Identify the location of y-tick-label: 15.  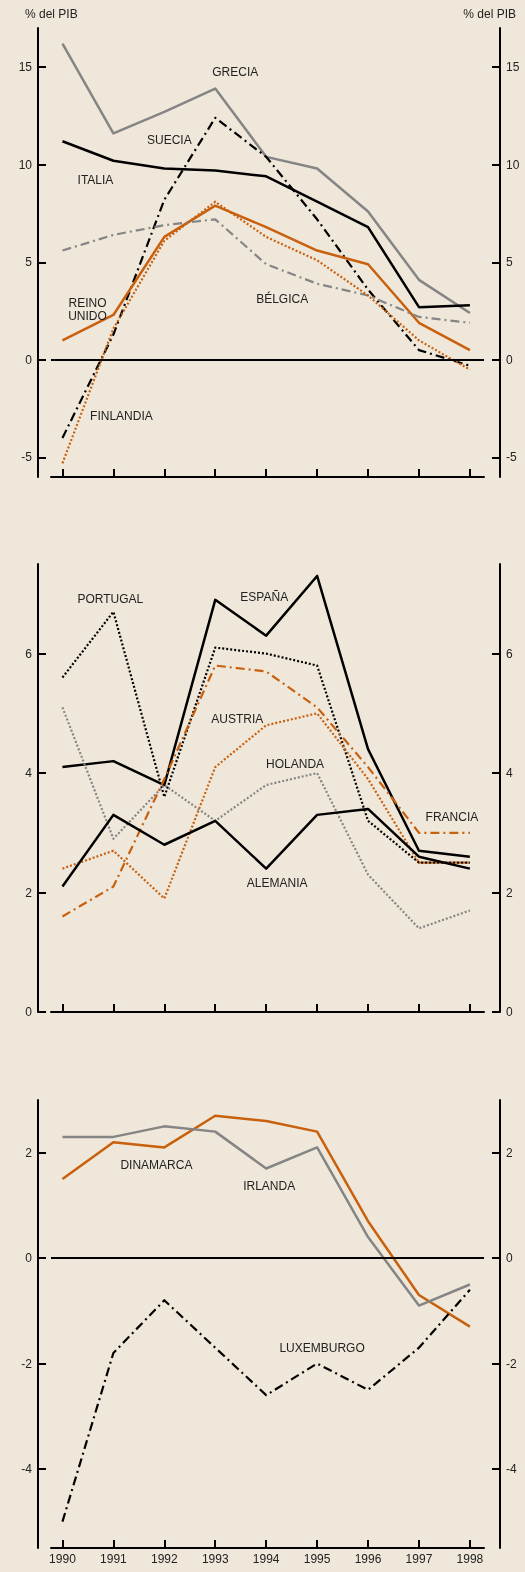
(25, 67).